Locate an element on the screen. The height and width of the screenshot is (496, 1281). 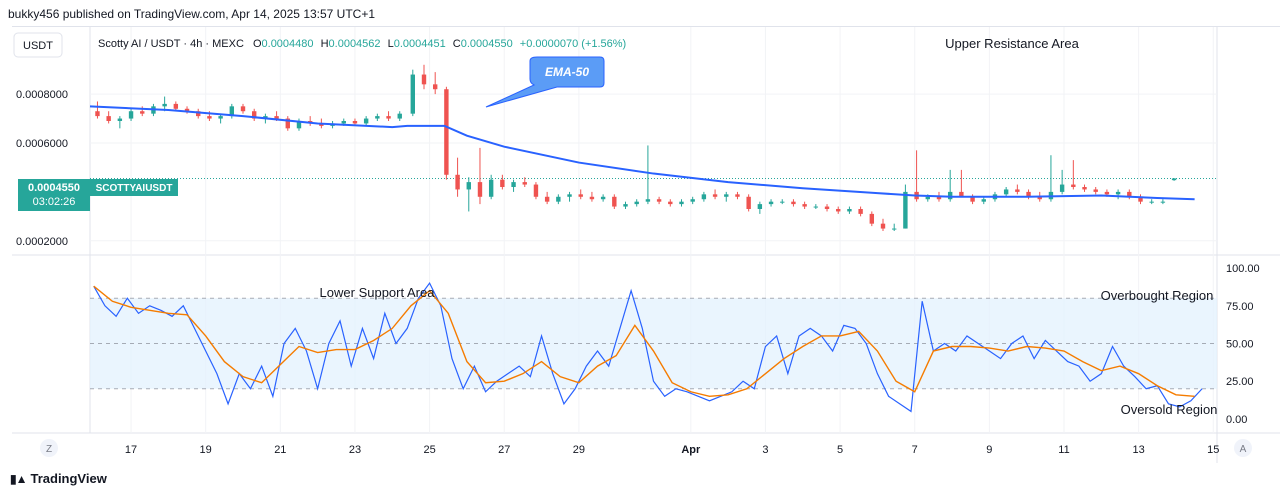
auto-scale-button is located at coordinates (1243, 448).